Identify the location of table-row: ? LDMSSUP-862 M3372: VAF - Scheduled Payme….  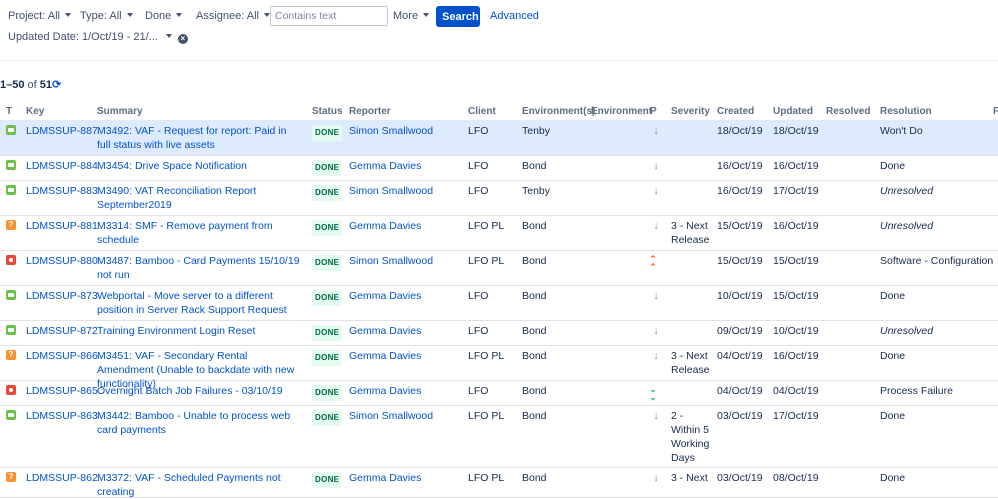
(499, 482).